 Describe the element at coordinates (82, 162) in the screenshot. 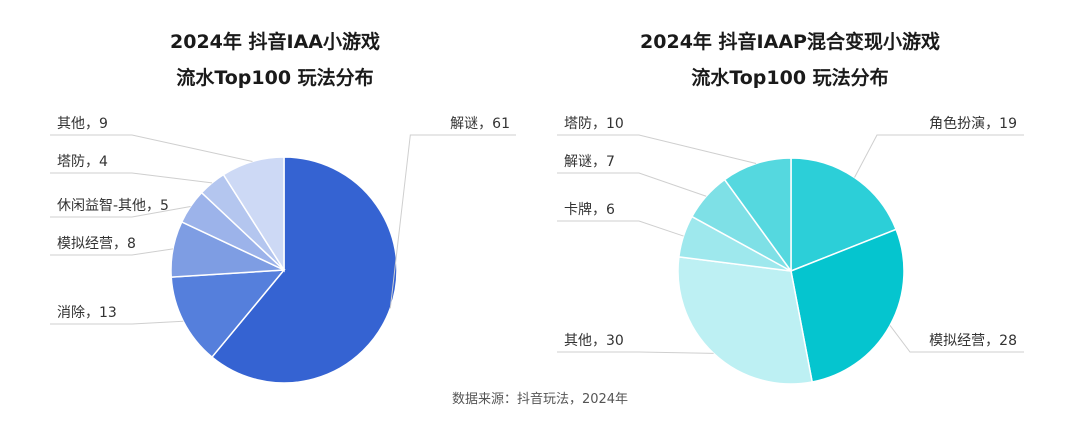

I see `slice-label-0-4: 塔防，4` at that location.